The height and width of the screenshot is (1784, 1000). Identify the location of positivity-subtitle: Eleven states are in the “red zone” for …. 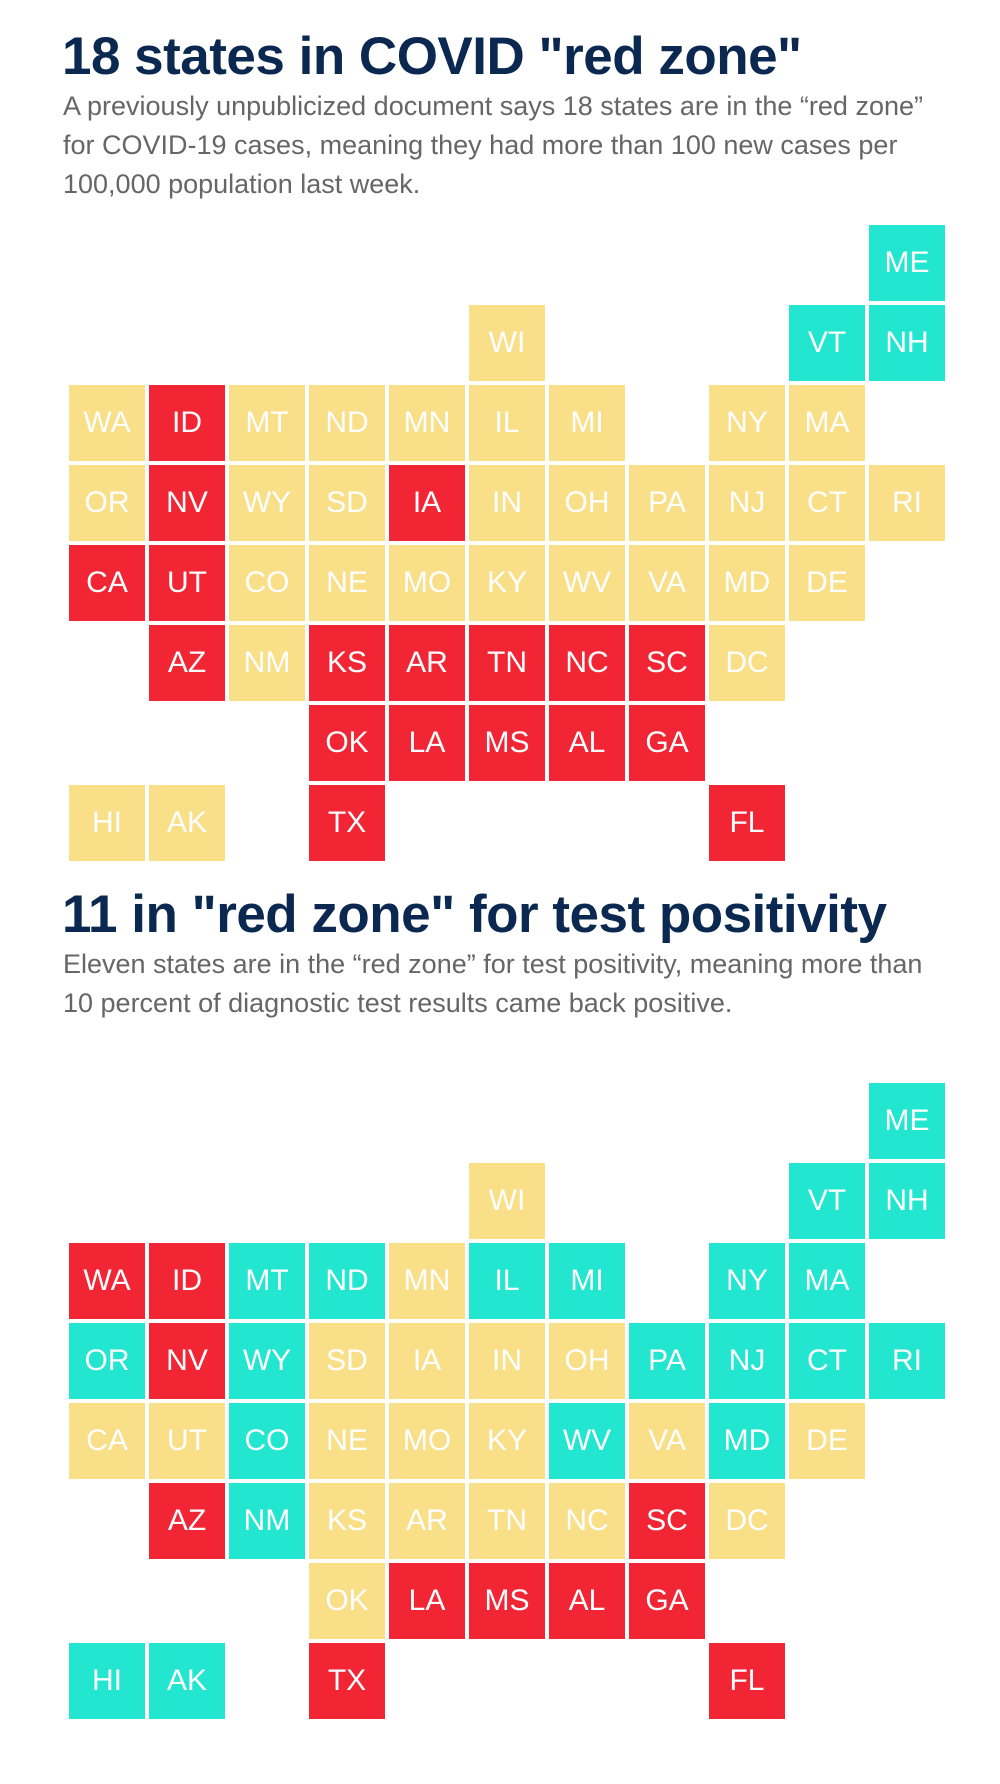
(493, 983).